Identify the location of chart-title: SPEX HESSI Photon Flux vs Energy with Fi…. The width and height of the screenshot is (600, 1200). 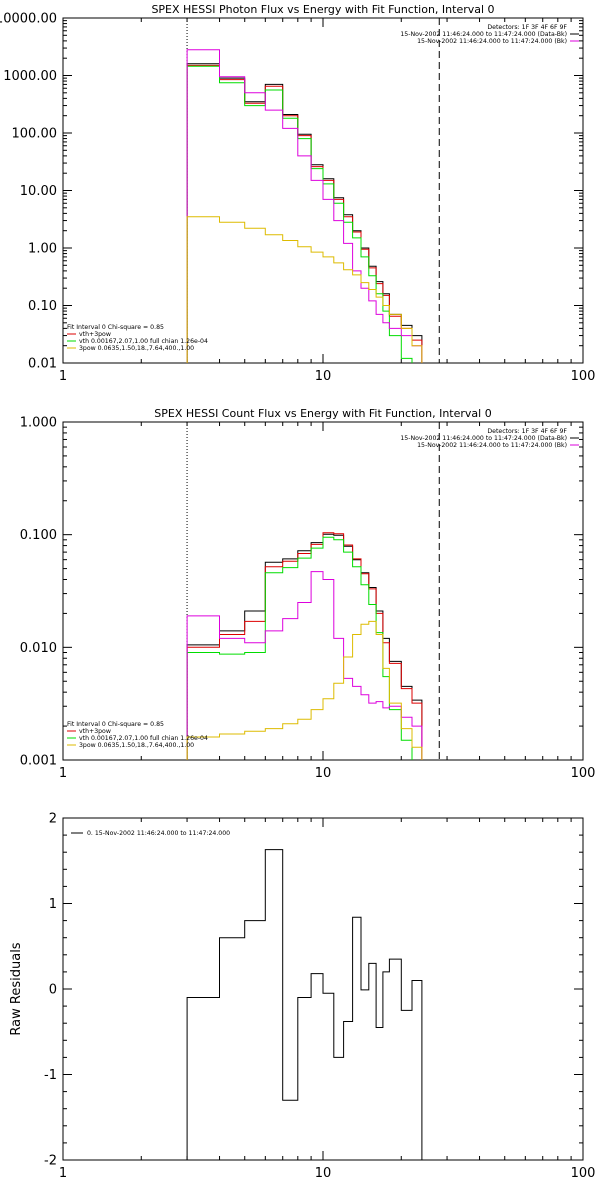
(322, 9).